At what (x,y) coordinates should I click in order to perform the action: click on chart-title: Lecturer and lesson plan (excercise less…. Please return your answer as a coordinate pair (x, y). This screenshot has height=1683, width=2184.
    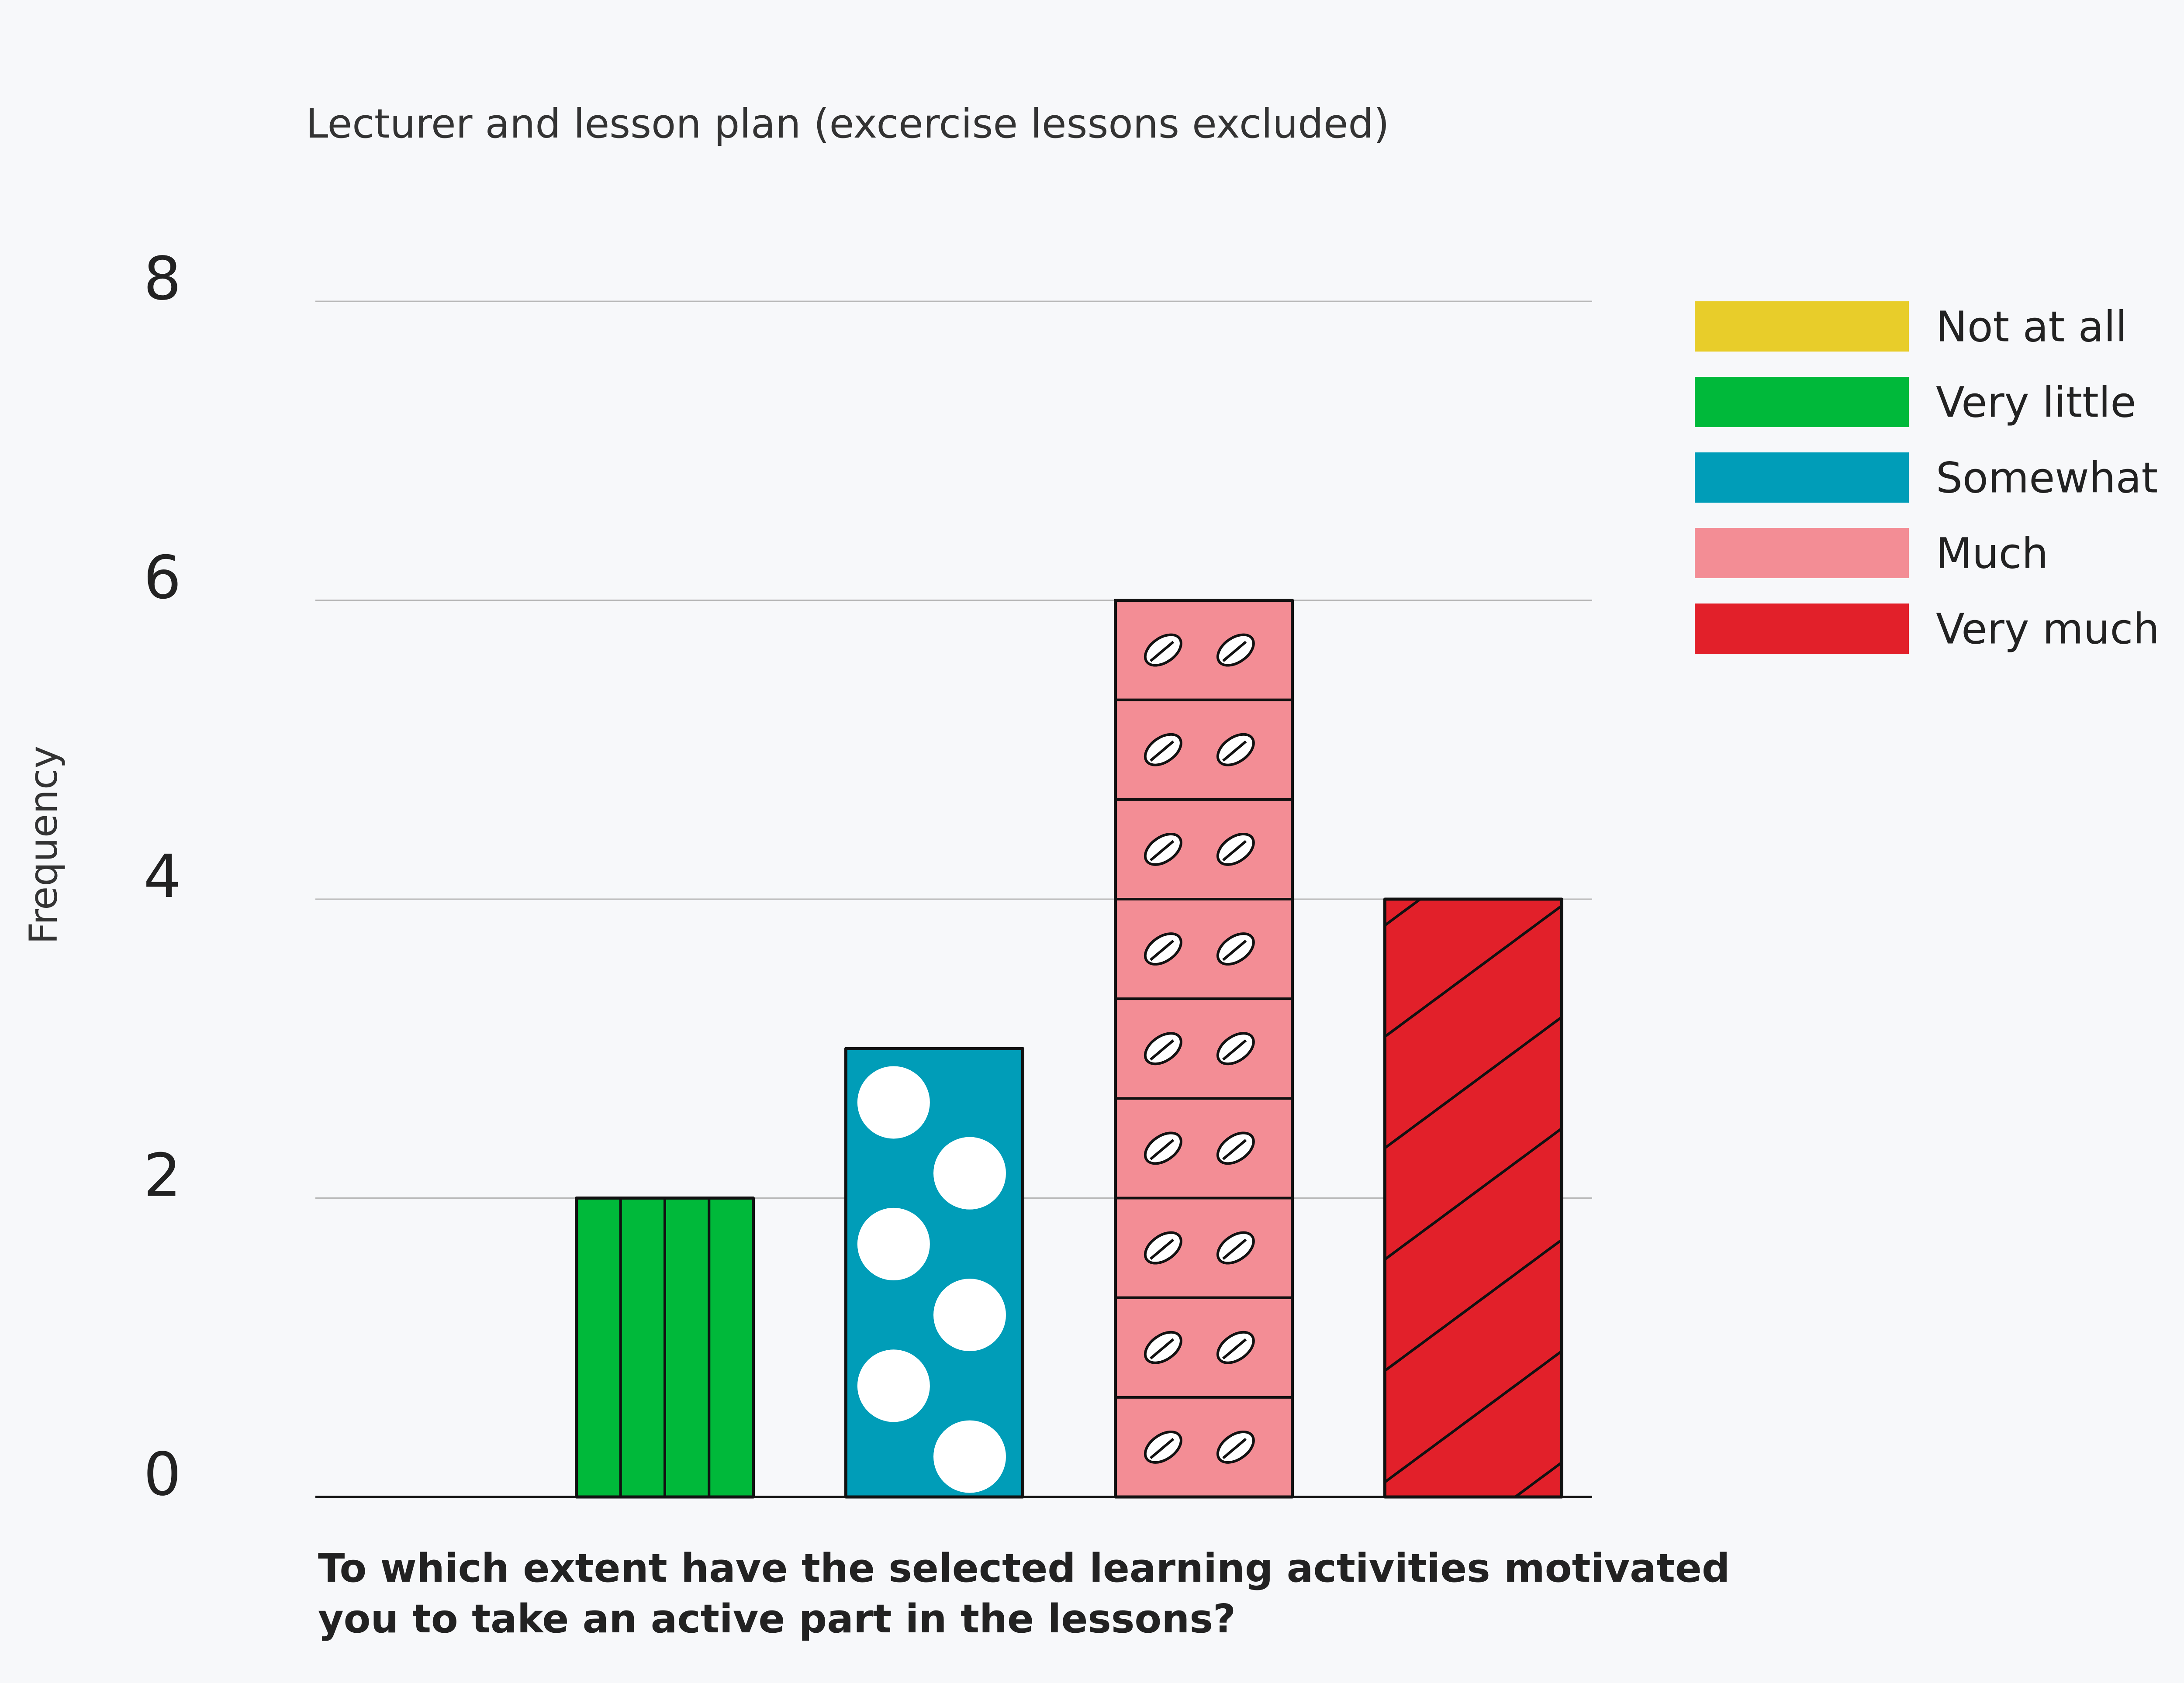
    Looking at the image, I should click on (847, 123).